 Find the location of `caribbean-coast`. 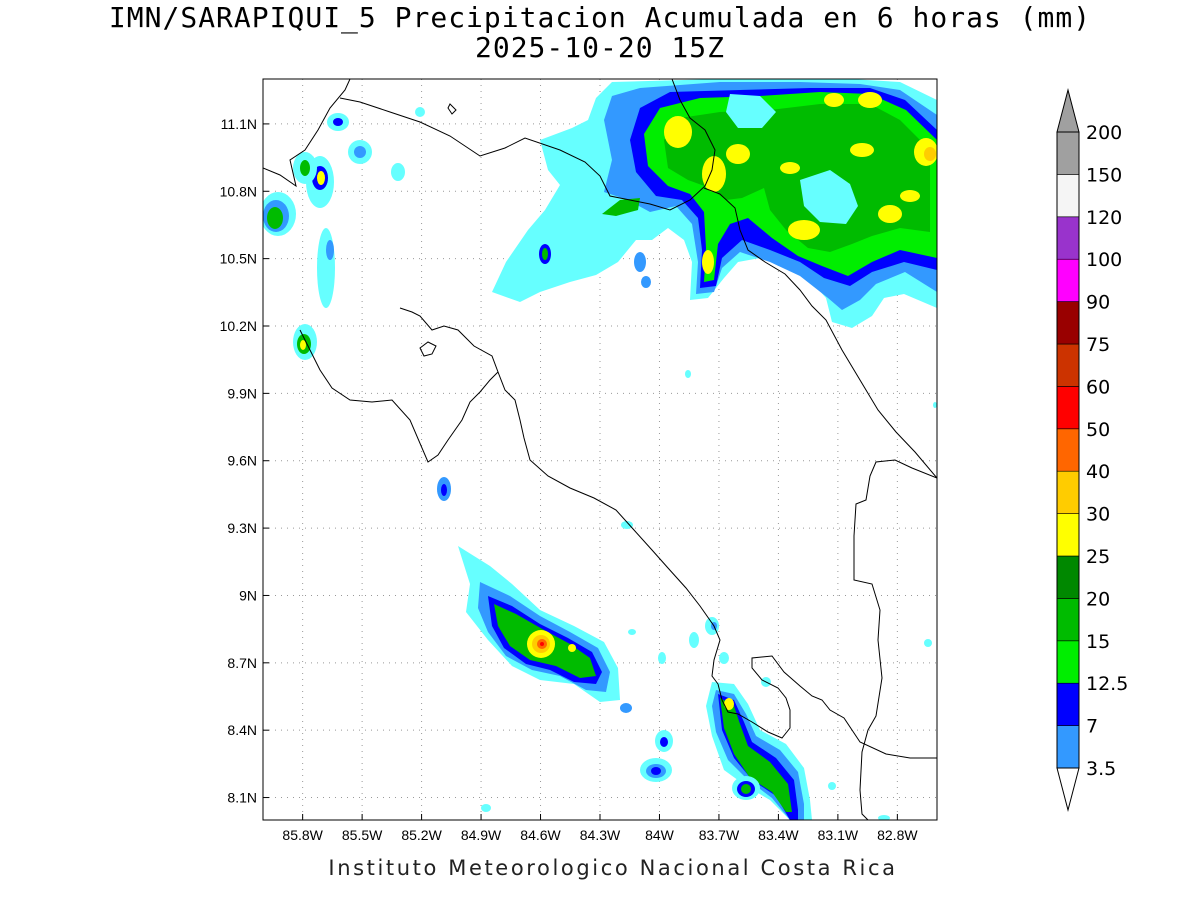

caribbean-coast is located at coordinates (820, 333).